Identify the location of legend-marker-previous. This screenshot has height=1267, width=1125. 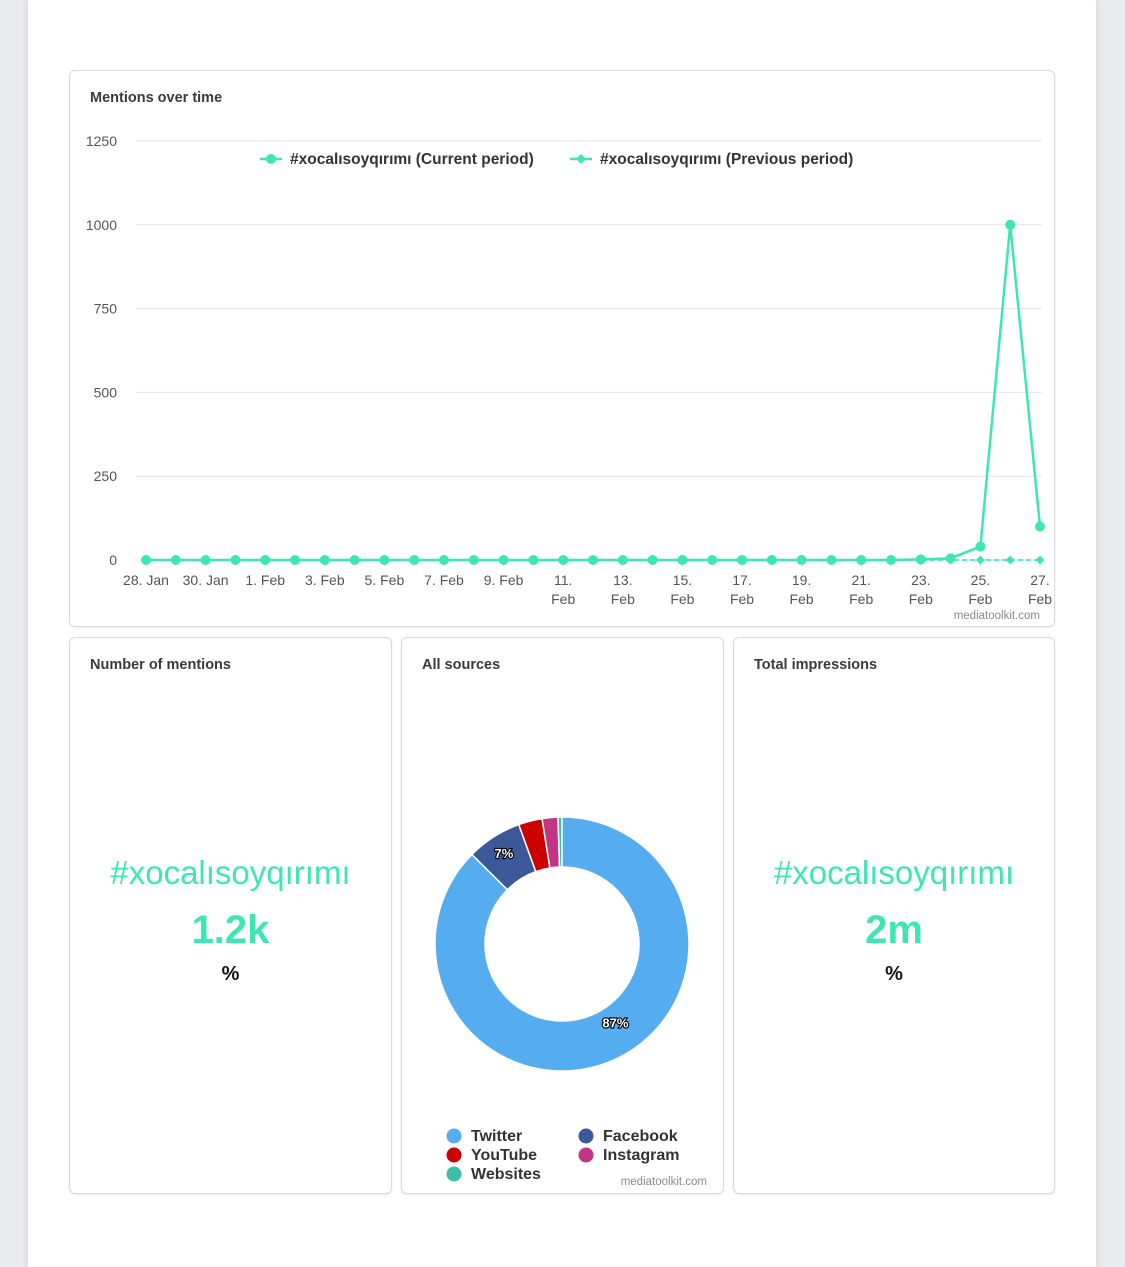
(581, 159).